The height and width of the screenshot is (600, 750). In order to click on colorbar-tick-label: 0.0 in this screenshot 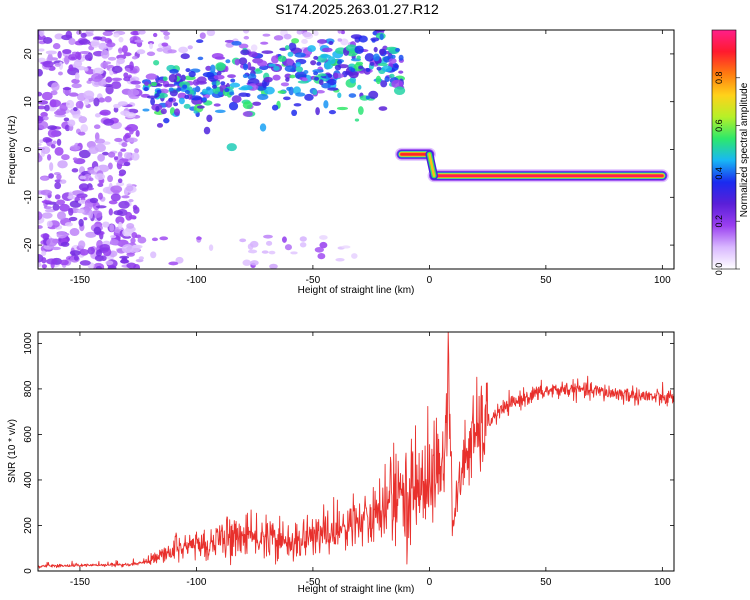, I will do `click(719, 269)`.